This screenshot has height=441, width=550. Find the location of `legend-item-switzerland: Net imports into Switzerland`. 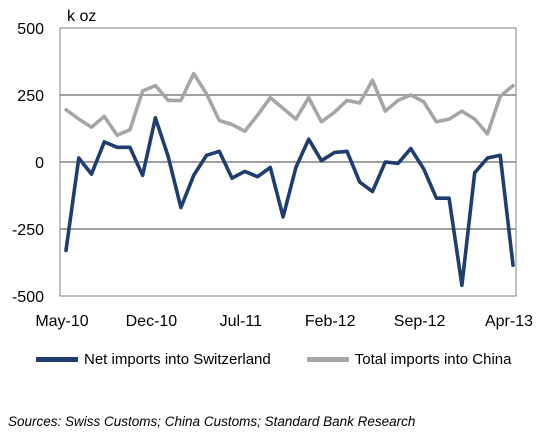

legend-item-switzerland: Net imports into Switzerland is located at coordinates (153, 359).